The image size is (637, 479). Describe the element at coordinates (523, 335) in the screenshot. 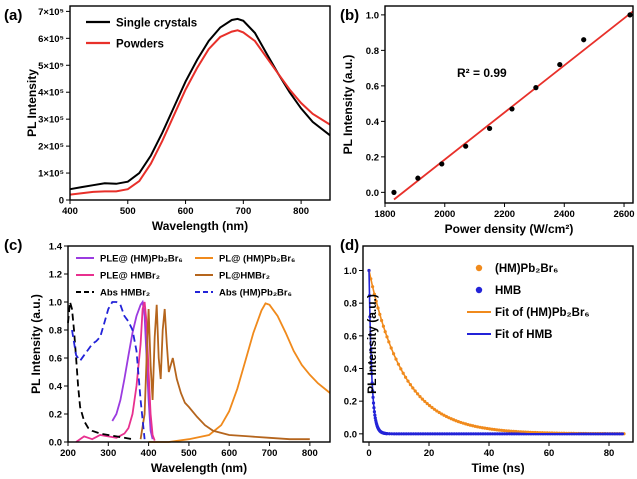

I see `legend-label-d-3: Fit of HMB` at that location.